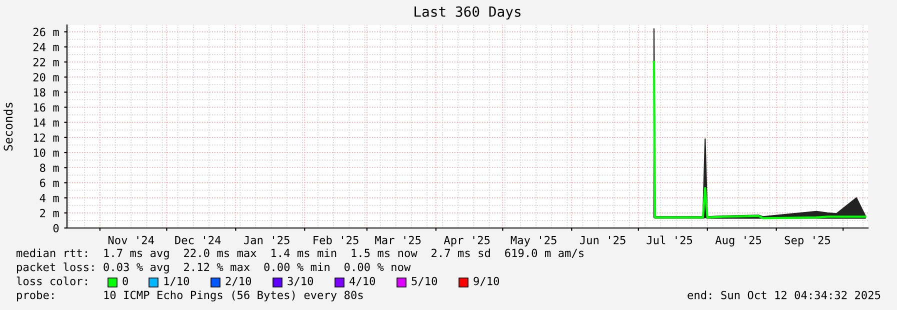 The image size is (897, 310). Describe the element at coordinates (46, 107) in the screenshot. I see `y-tick-label: 16 m` at that location.